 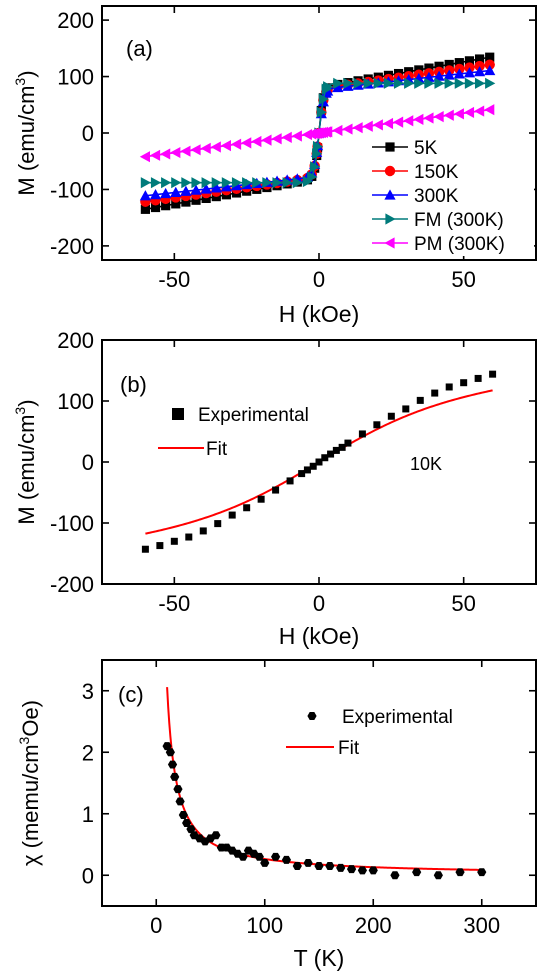 I want to click on x-tick-label: 100, so click(x=264, y=925).